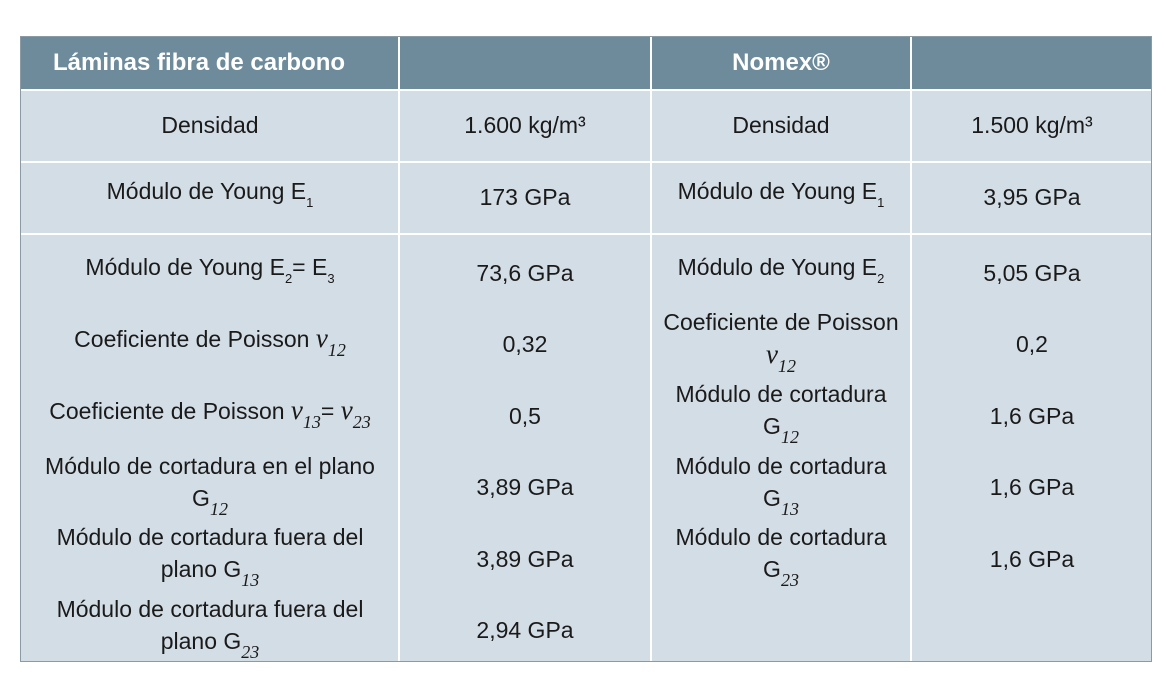 This screenshot has height=690, width=1166. I want to click on cell: Densidad, so click(781, 125).